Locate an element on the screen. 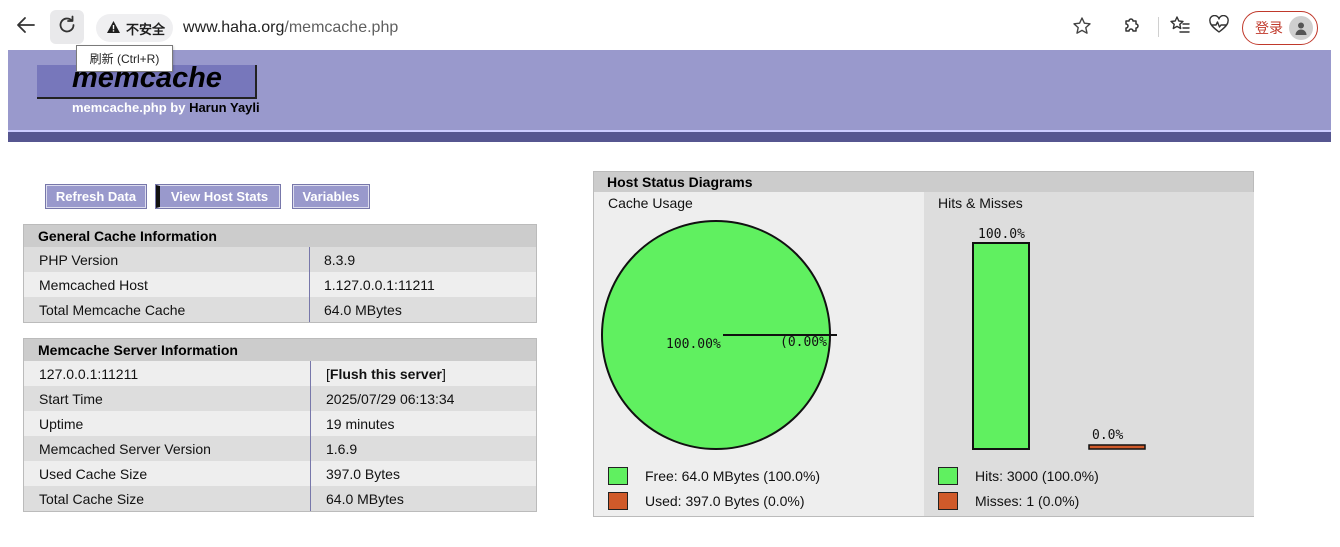 This screenshot has width=1340, height=547. table-row: Used Cache Size 397.0 Bytes is located at coordinates (280, 473).